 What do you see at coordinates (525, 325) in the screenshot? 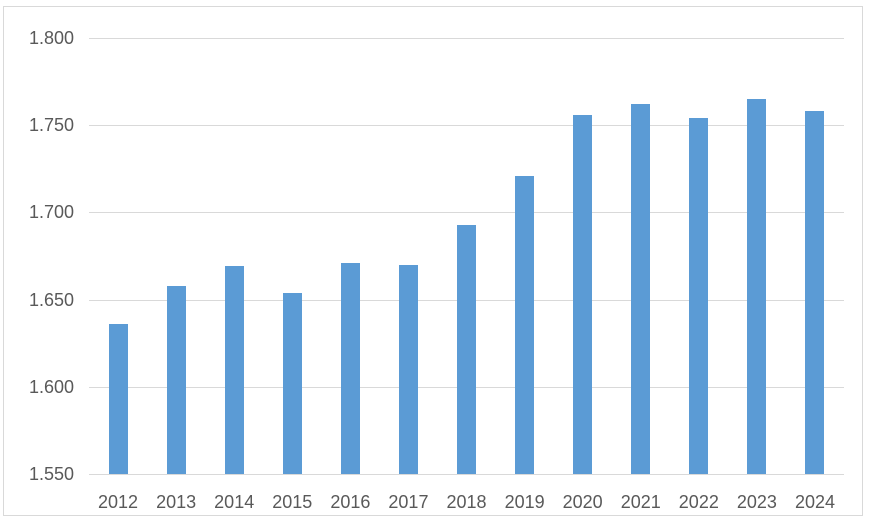
I see `bar-2019` at bounding box center [525, 325].